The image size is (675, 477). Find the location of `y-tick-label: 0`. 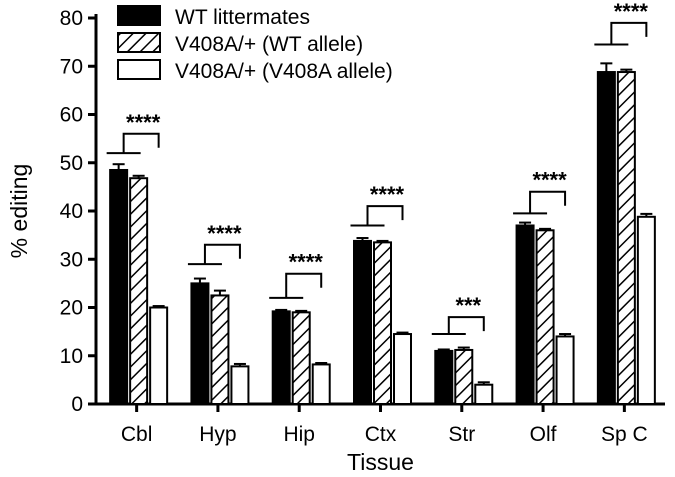

y-tick-label: 0 is located at coordinates (77, 404).